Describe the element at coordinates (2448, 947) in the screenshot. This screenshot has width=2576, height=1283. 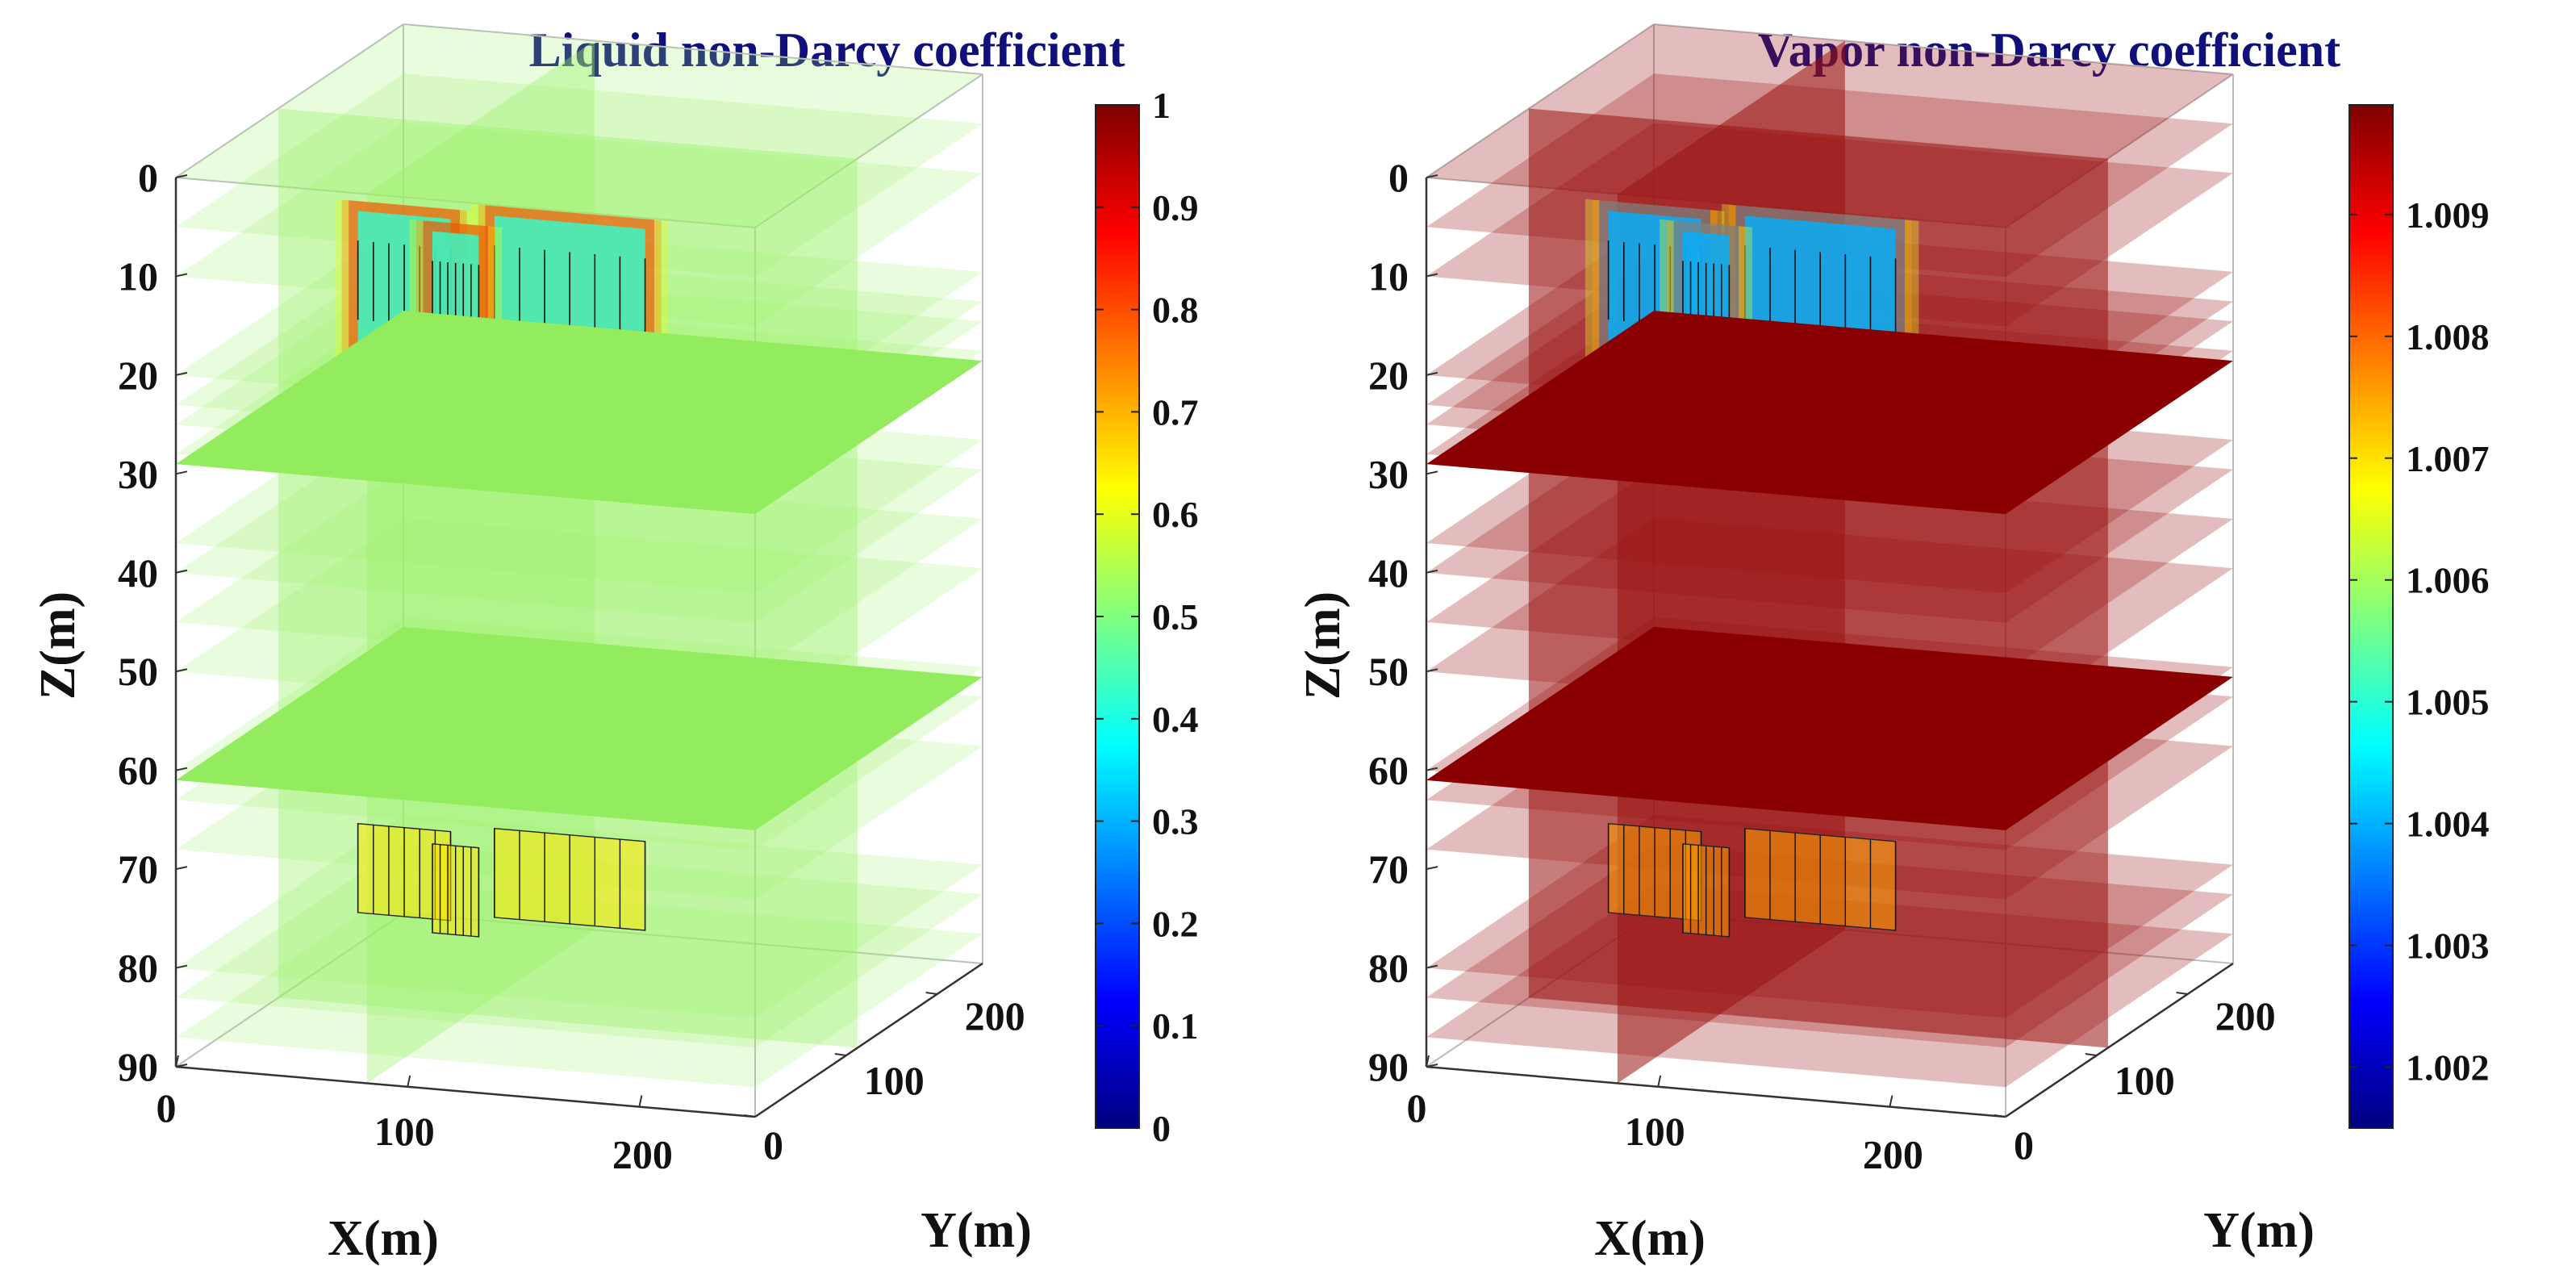
I see `colorbar-tick-label: 1.003` at that location.